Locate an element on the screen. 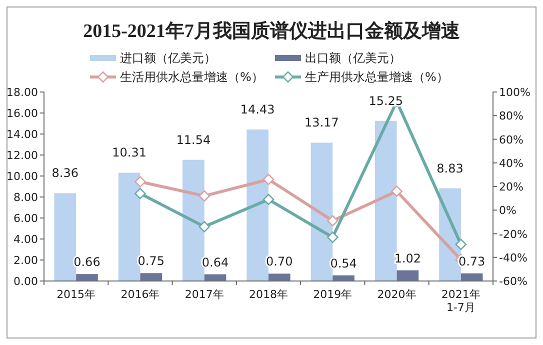 Image resolution: width=543 pixels, height=345 pixels. y2-tick-label: 0% is located at coordinates (507, 211).